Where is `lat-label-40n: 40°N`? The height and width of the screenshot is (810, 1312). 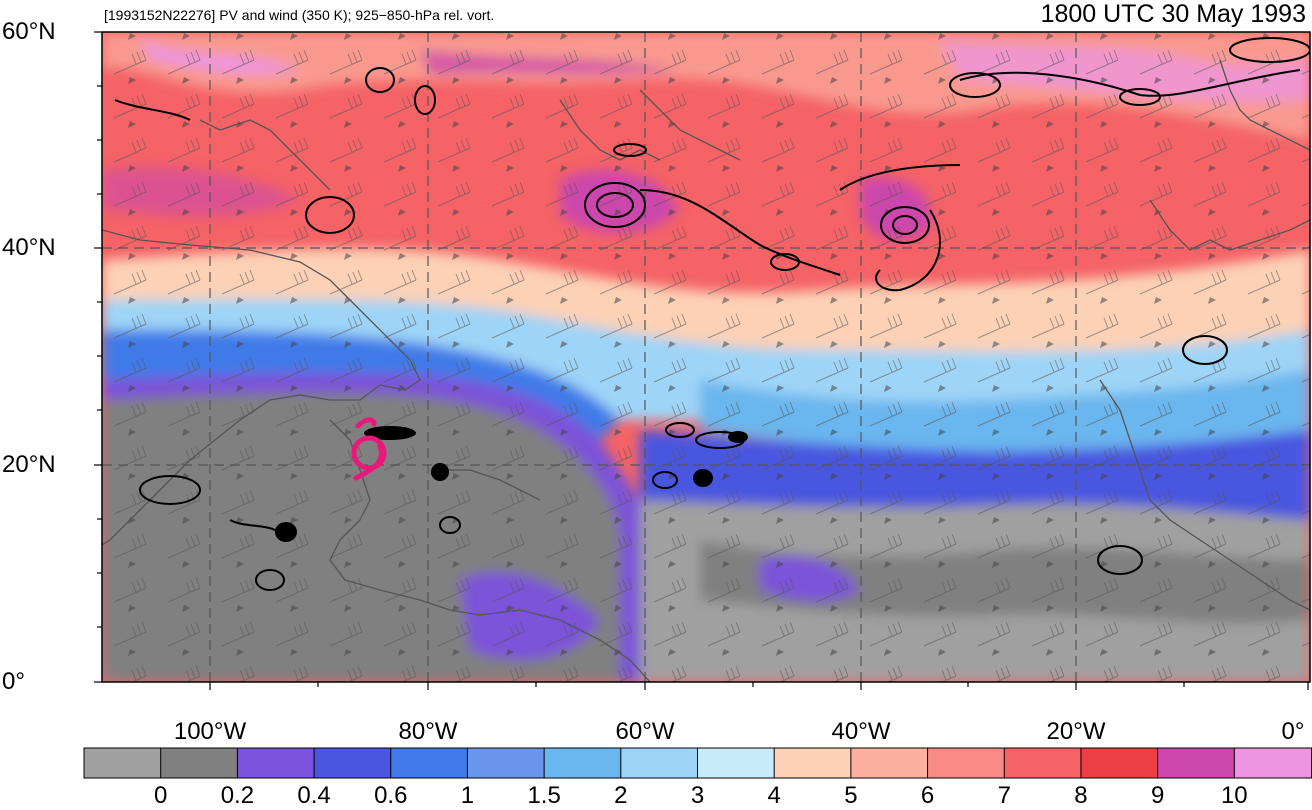
lat-label-40n: 40°N is located at coordinates (29, 247).